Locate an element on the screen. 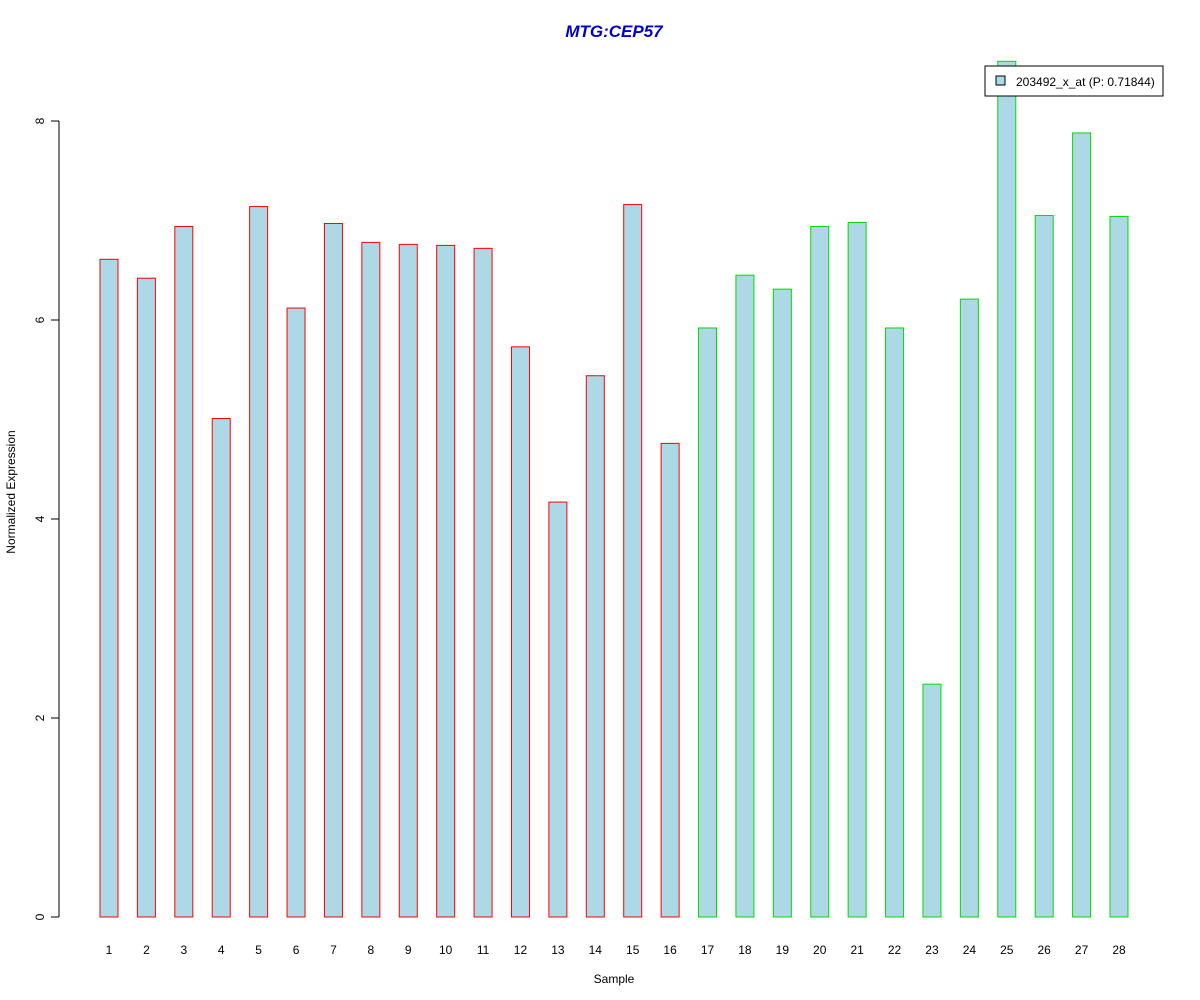  x-tick-label: 4 is located at coordinates (221, 950).